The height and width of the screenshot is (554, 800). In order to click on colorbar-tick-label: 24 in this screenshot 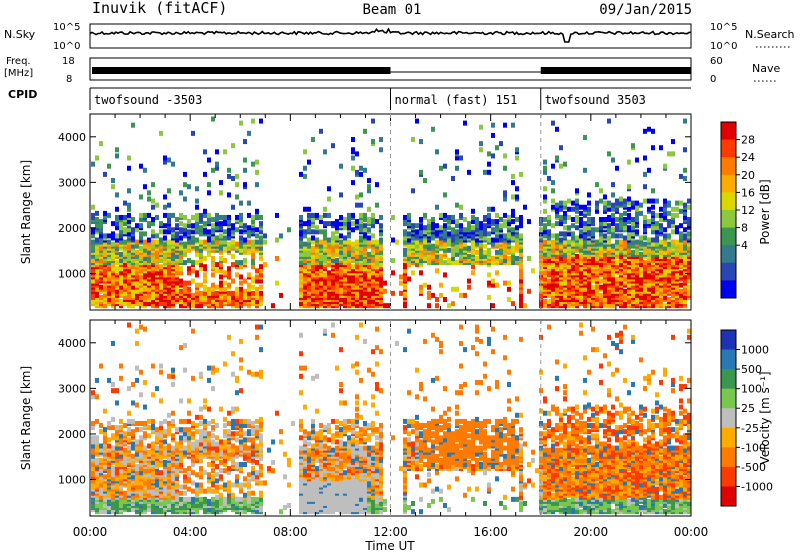, I will do `click(748, 157)`.